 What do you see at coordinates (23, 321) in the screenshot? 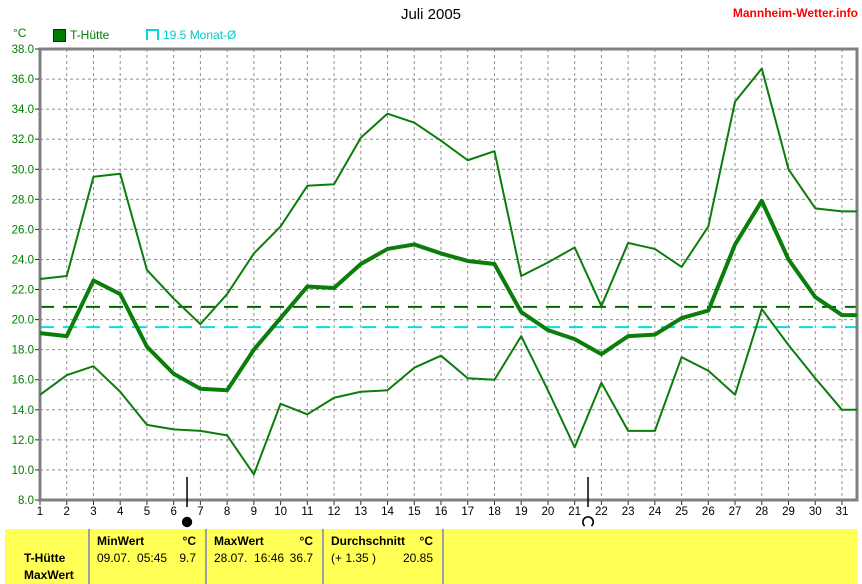
I see `svg-text: 20.0` at bounding box center [23, 321].